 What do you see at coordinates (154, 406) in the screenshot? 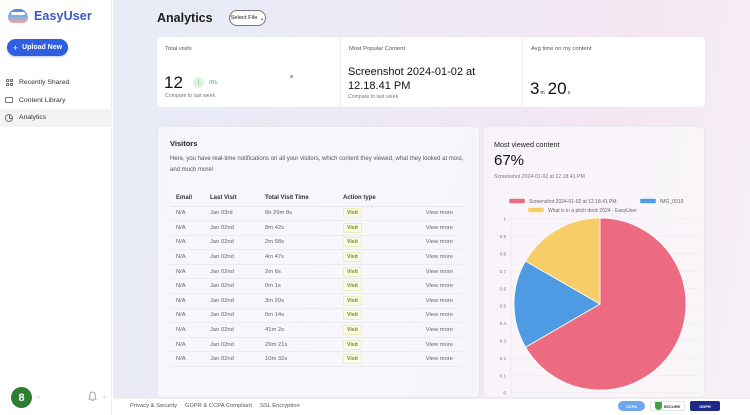
I see `footer-link-privacy: Privacy & Security` at bounding box center [154, 406].